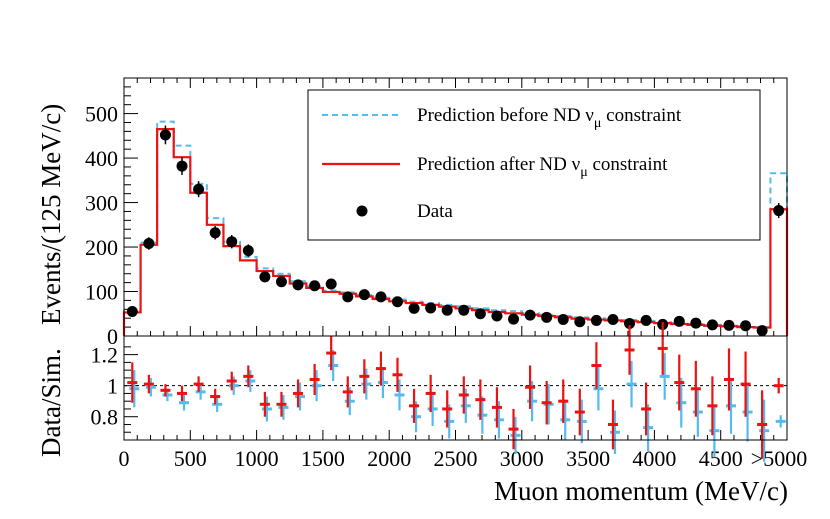  Describe the element at coordinates (101, 203) in the screenshot. I see `top-y-tick-label: 300` at that location.